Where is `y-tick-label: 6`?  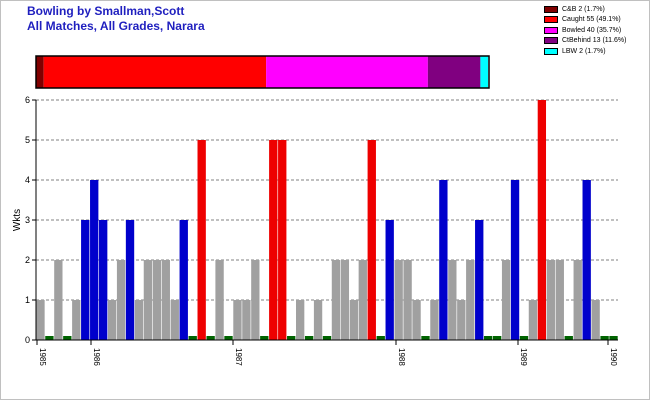 y-tick-label: 6 is located at coordinates (27, 100).